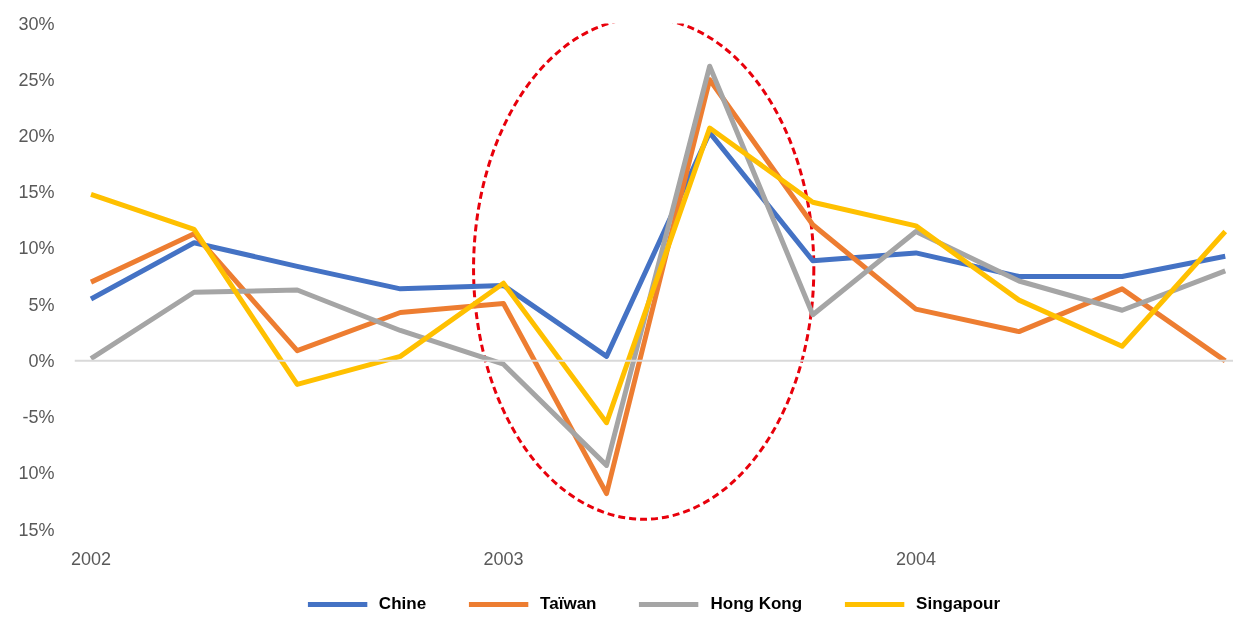 Image resolution: width=1233 pixels, height=627 pixels. Describe the element at coordinates (36, 135) in the screenshot. I see `y-tick-label: 20%` at that location.